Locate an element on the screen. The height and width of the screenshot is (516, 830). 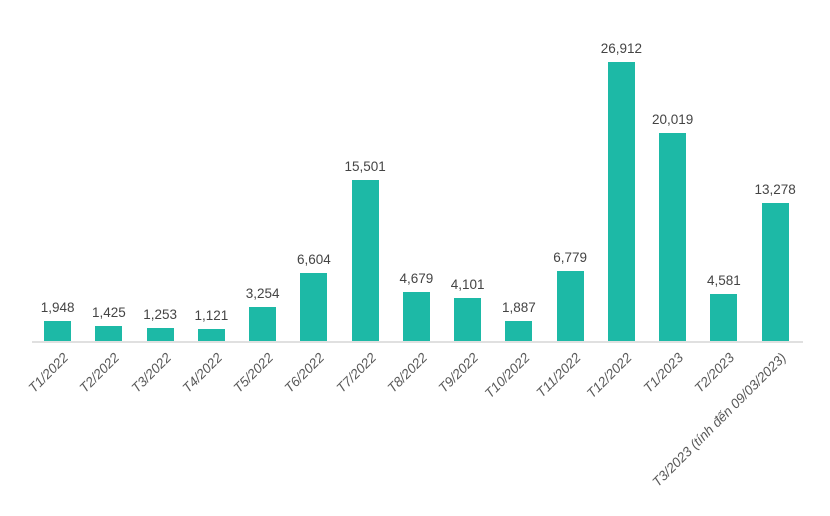
x-axis-label: T1/2023 is located at coordinates (663, 373).